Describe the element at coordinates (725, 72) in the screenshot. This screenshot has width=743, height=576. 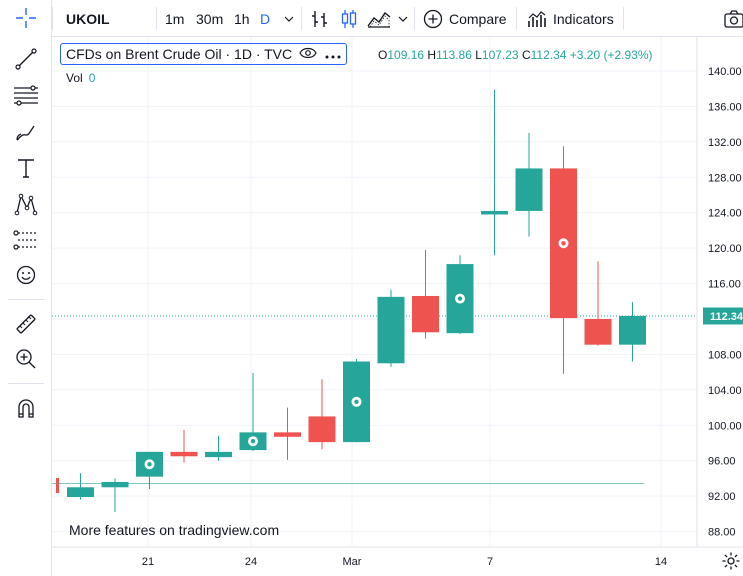
I see `price-tick-label: 140.00` at that location.